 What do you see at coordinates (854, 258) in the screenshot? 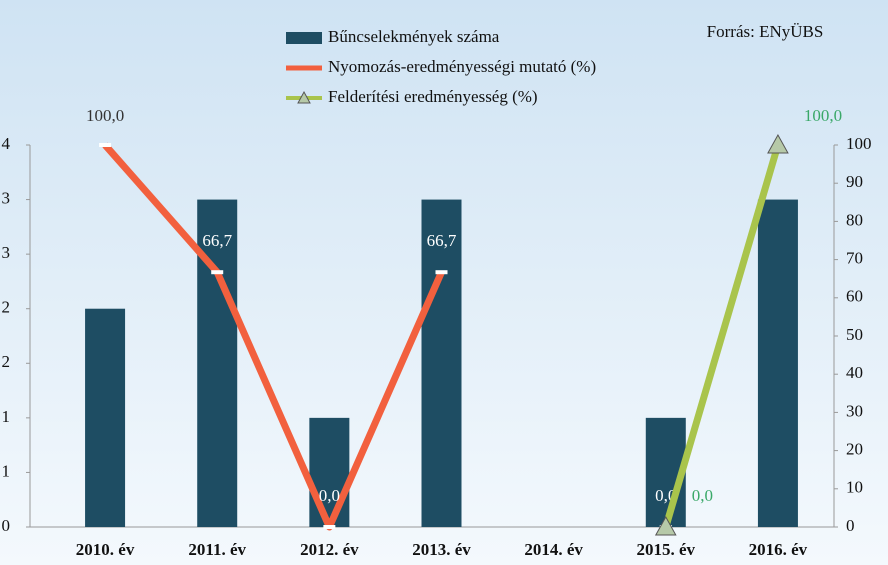
I see `y2-tick-label: 70` at bounding box center [854, 258].